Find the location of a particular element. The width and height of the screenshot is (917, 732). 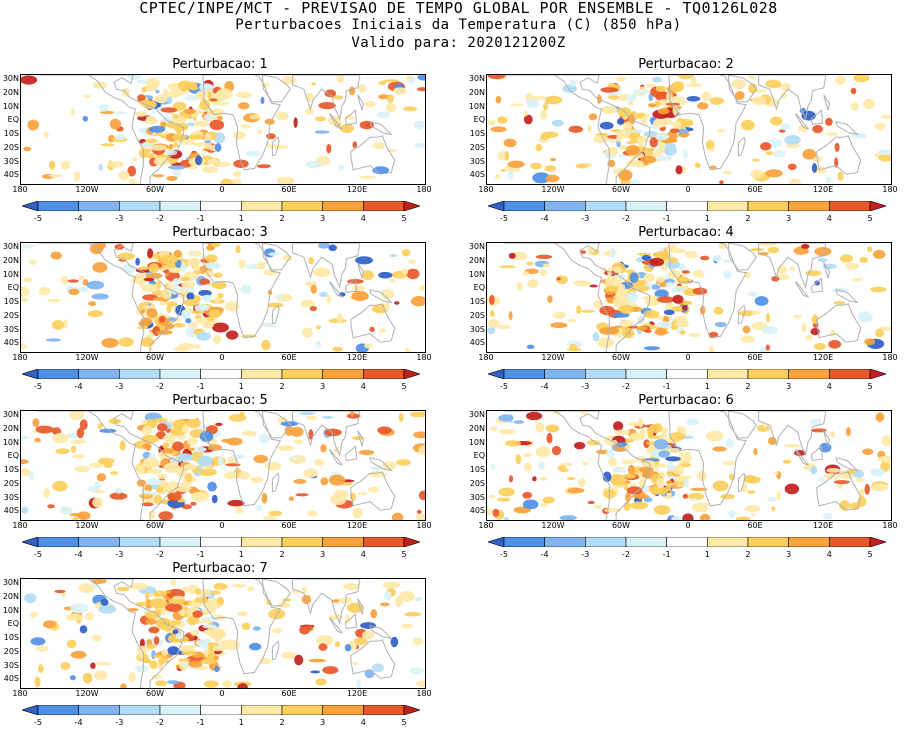

colorbar-tick-label: 4 is located at coordinates (363, 554).